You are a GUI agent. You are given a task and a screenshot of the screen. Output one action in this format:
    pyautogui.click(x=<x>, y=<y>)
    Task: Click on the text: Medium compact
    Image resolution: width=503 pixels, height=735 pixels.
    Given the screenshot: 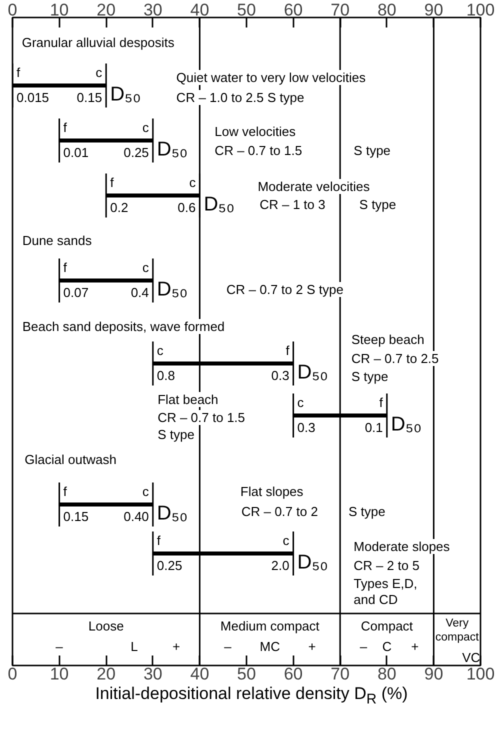 What is the action you would take?
    pyautogui.click(x=270, y=626)
    